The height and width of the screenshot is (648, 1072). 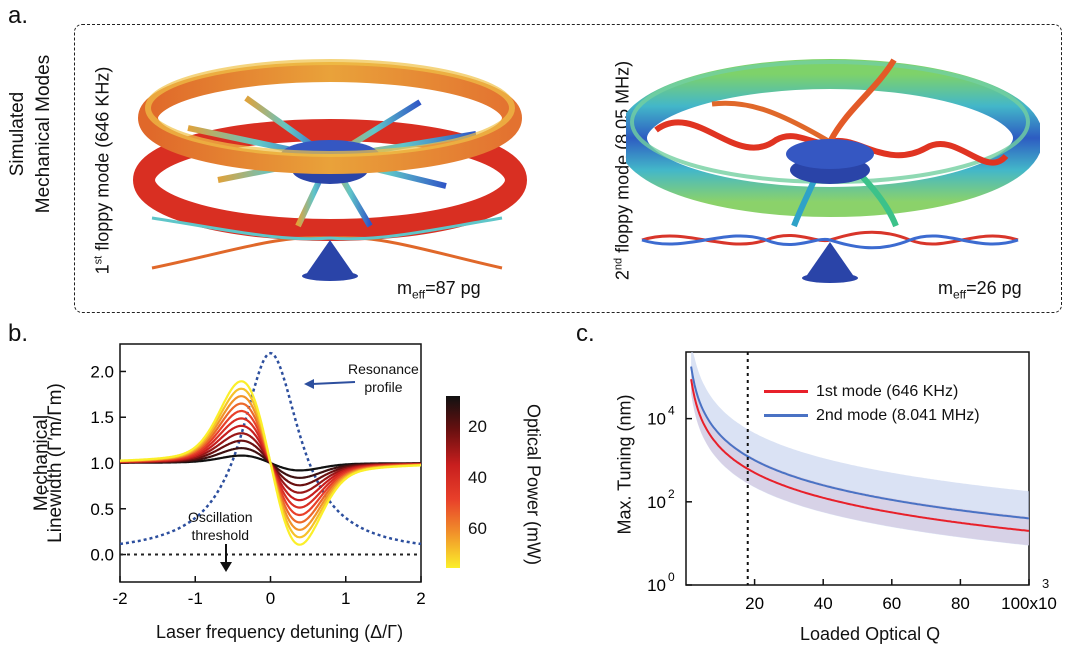 I want to click on panel-b-x-tick-label: -1, so click(x=195, y=598).